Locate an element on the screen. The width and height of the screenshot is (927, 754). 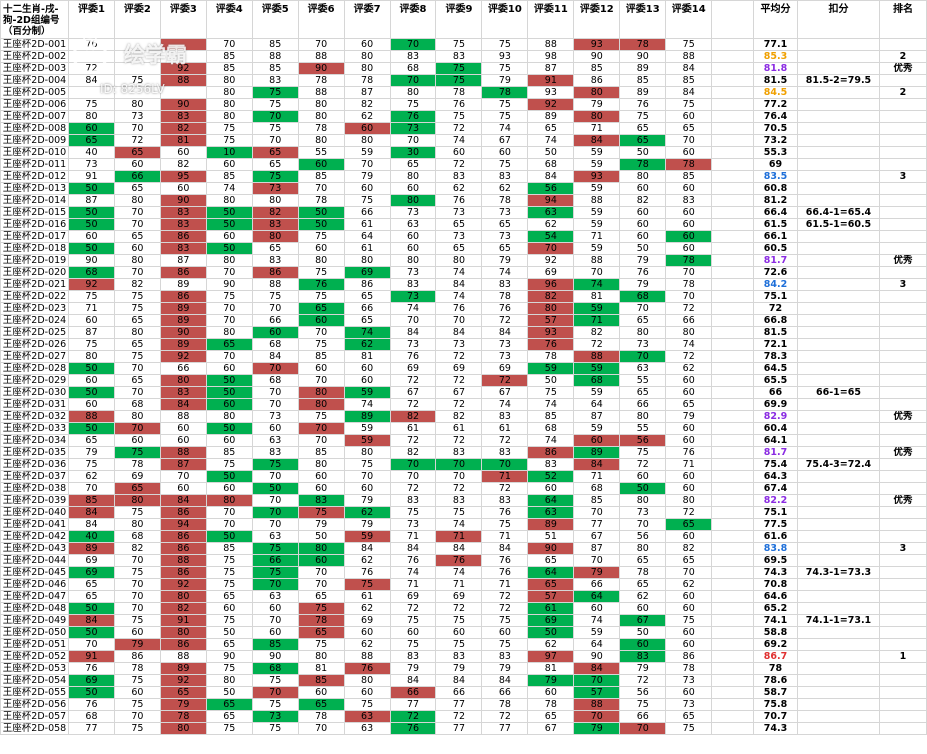
score-cell-judge-11: 85 is located at coordinates (551, 416).